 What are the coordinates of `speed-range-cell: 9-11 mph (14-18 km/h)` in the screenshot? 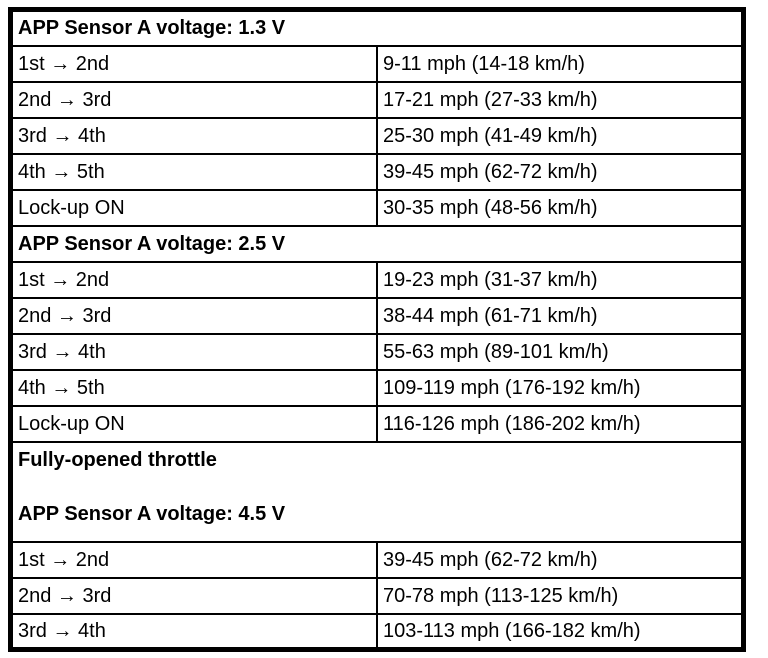 It's located at (560, 63).